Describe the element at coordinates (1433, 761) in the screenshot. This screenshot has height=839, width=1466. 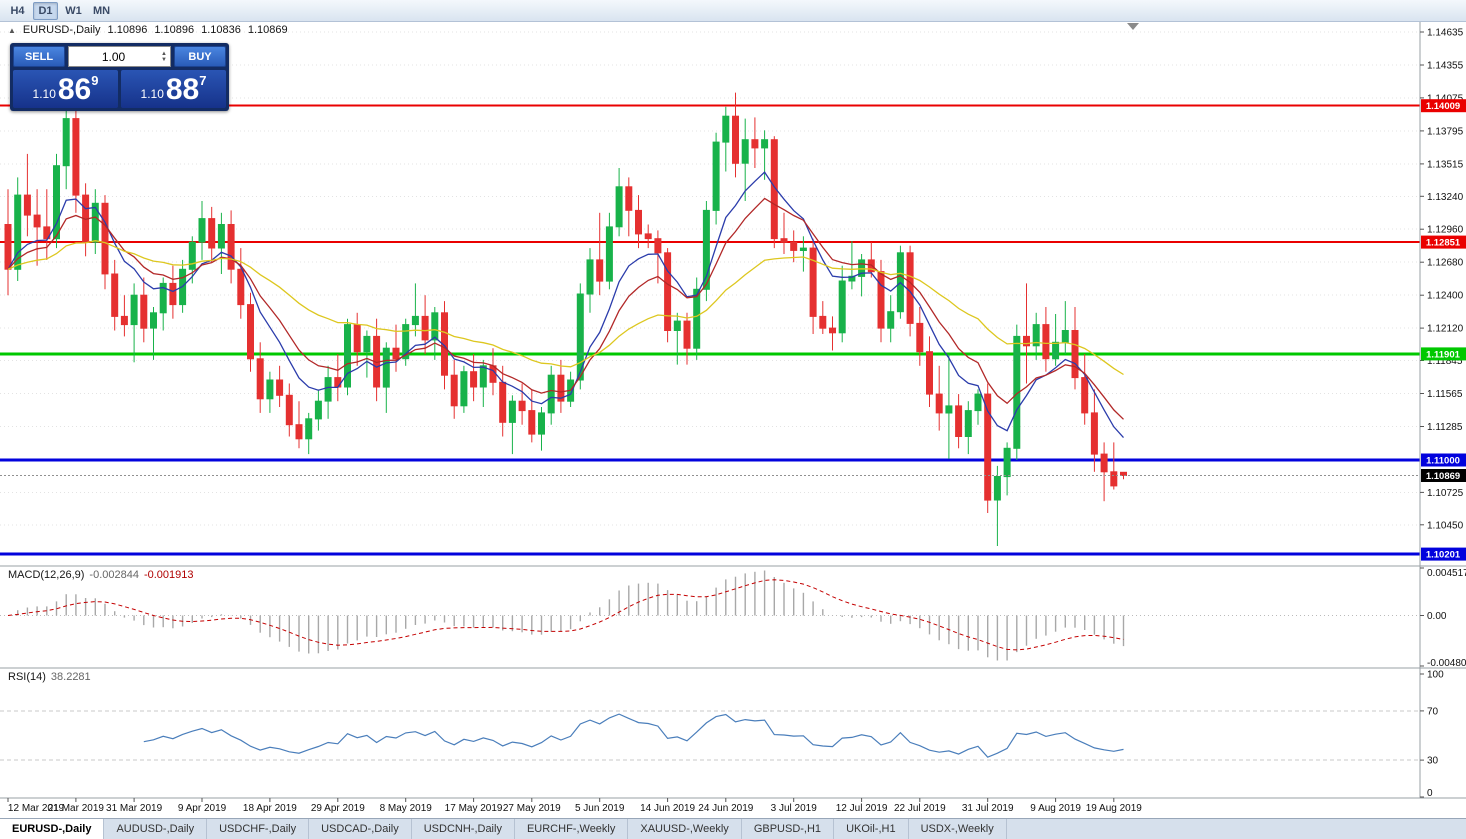
I see `svg-text: 30` at that location.